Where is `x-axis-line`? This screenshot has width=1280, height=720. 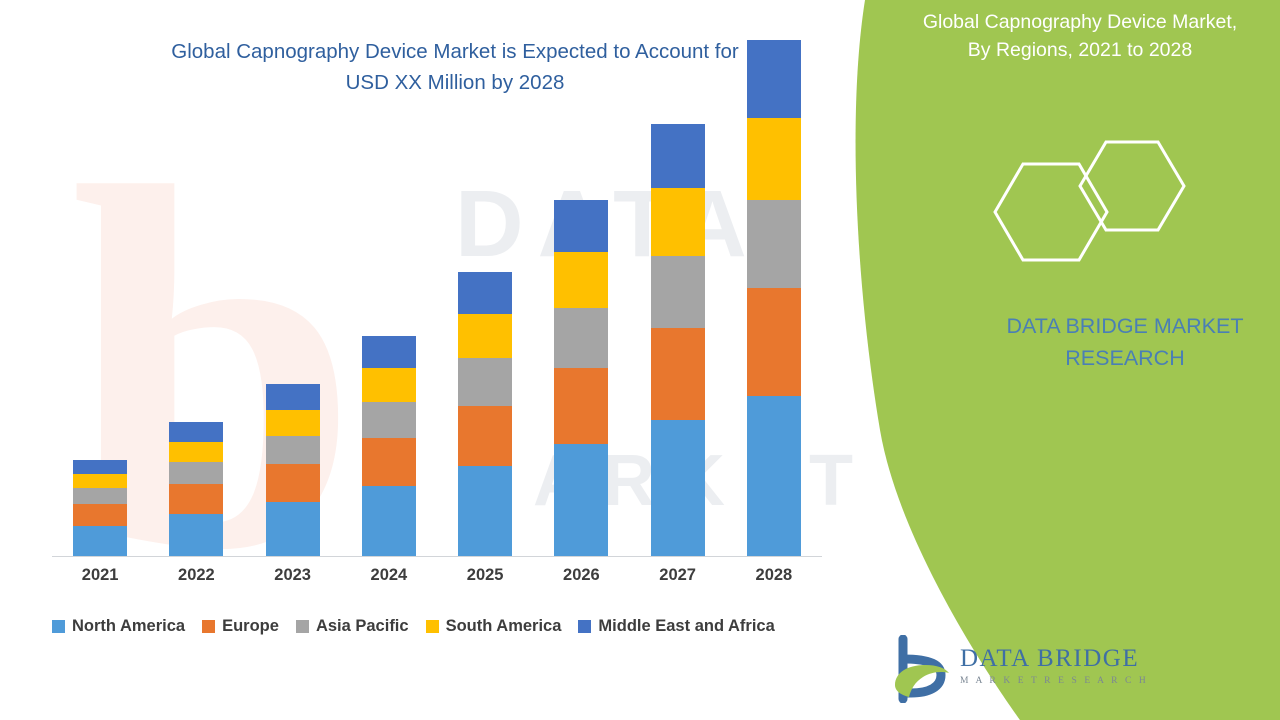
x-axis-line is located at coordinates (437, 556).